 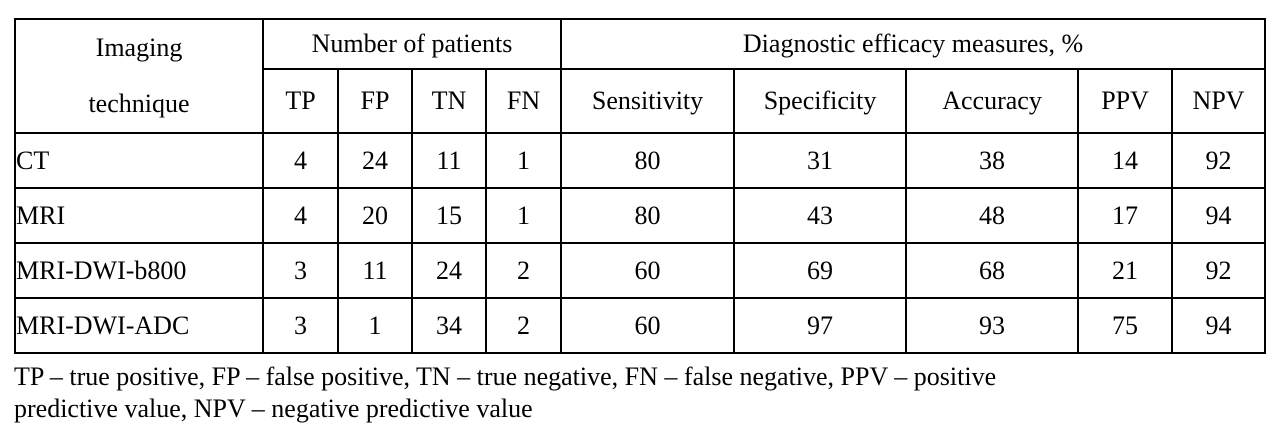 I want to click on table-row-mri-dwi-adc: MRI-DWI-ADC 3 1 34 2 60 97 93 75 94, so click(x=640, y=325).